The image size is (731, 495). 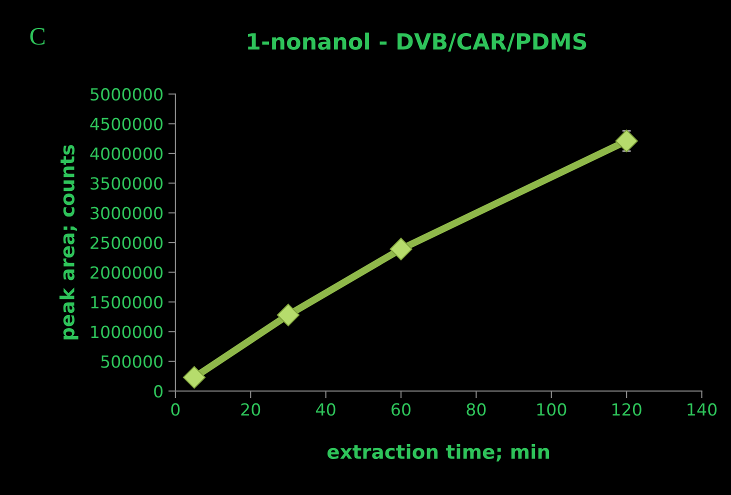 What do you see at coordinates (417, 42) in the screenshot?
I see `chart-title: 1-nonanol - DVB/CAR/PDMS` at bounding box center [417, 42].